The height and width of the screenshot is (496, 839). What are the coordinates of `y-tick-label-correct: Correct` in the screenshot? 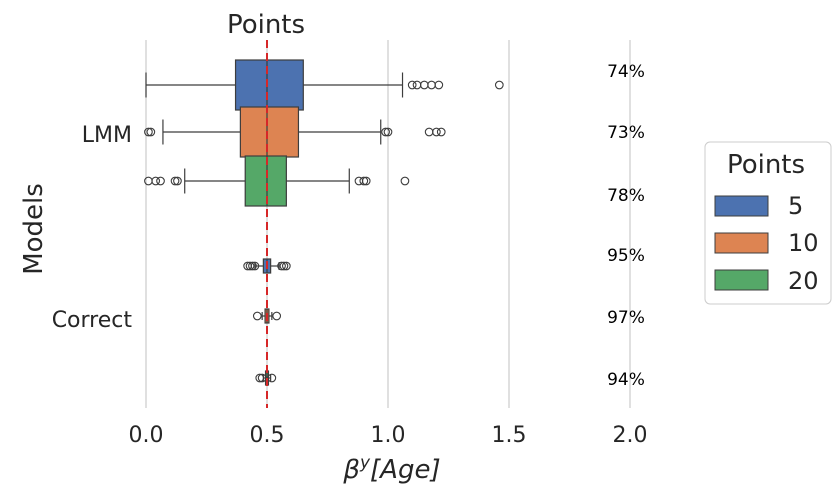 It's located at (92, 320).